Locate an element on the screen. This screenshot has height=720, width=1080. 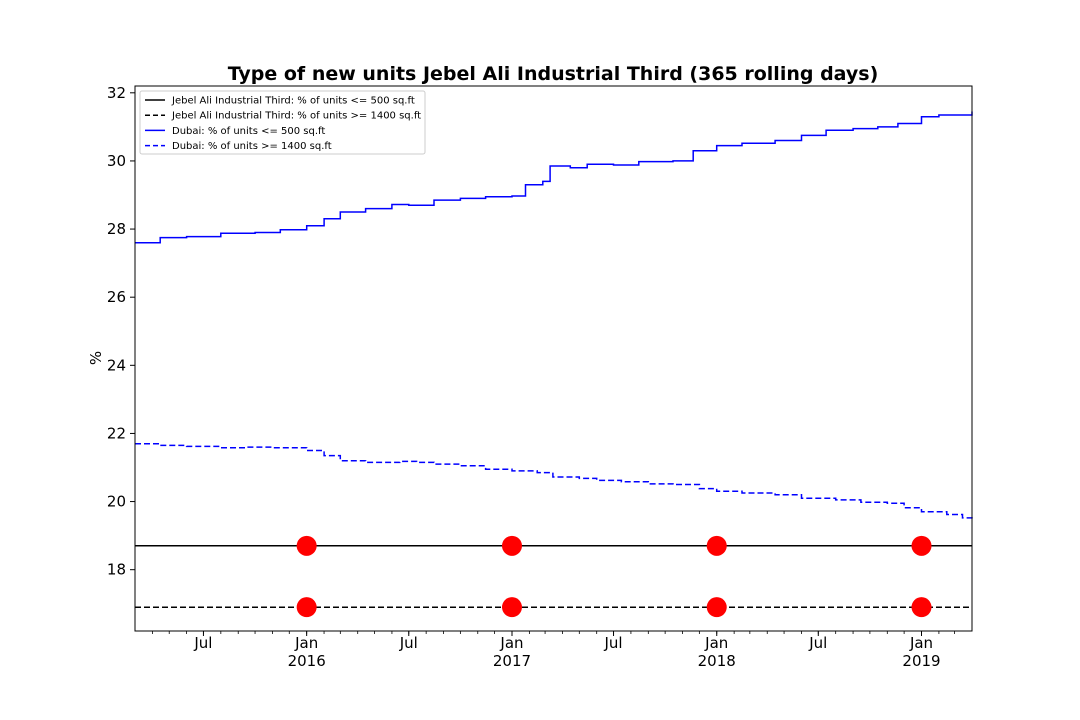
y-axis-label: % is located at coordinates (96, 358).